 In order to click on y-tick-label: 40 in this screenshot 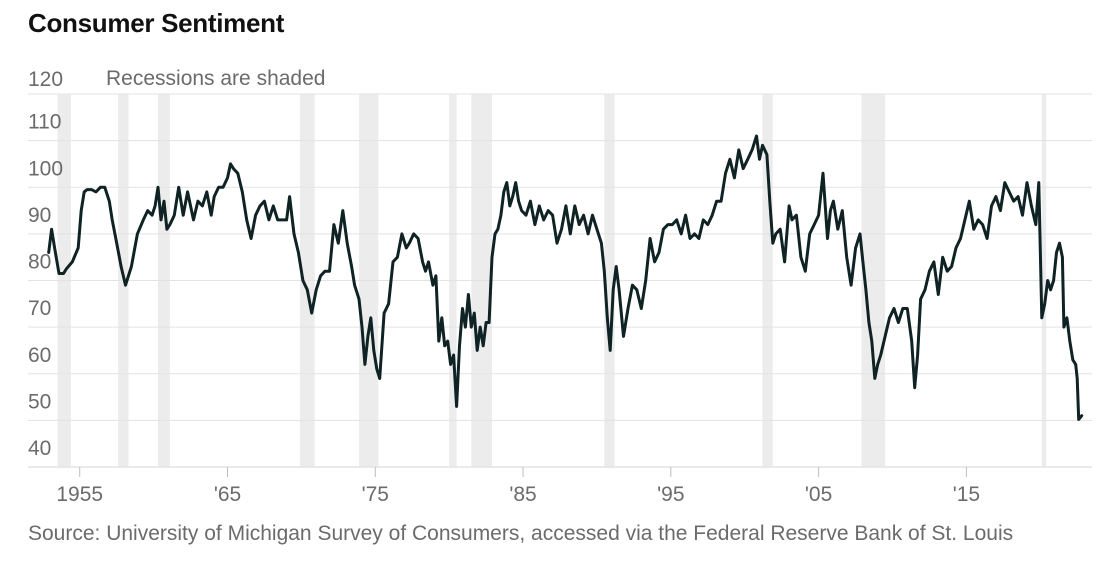, I will do `click(39, 448)`.